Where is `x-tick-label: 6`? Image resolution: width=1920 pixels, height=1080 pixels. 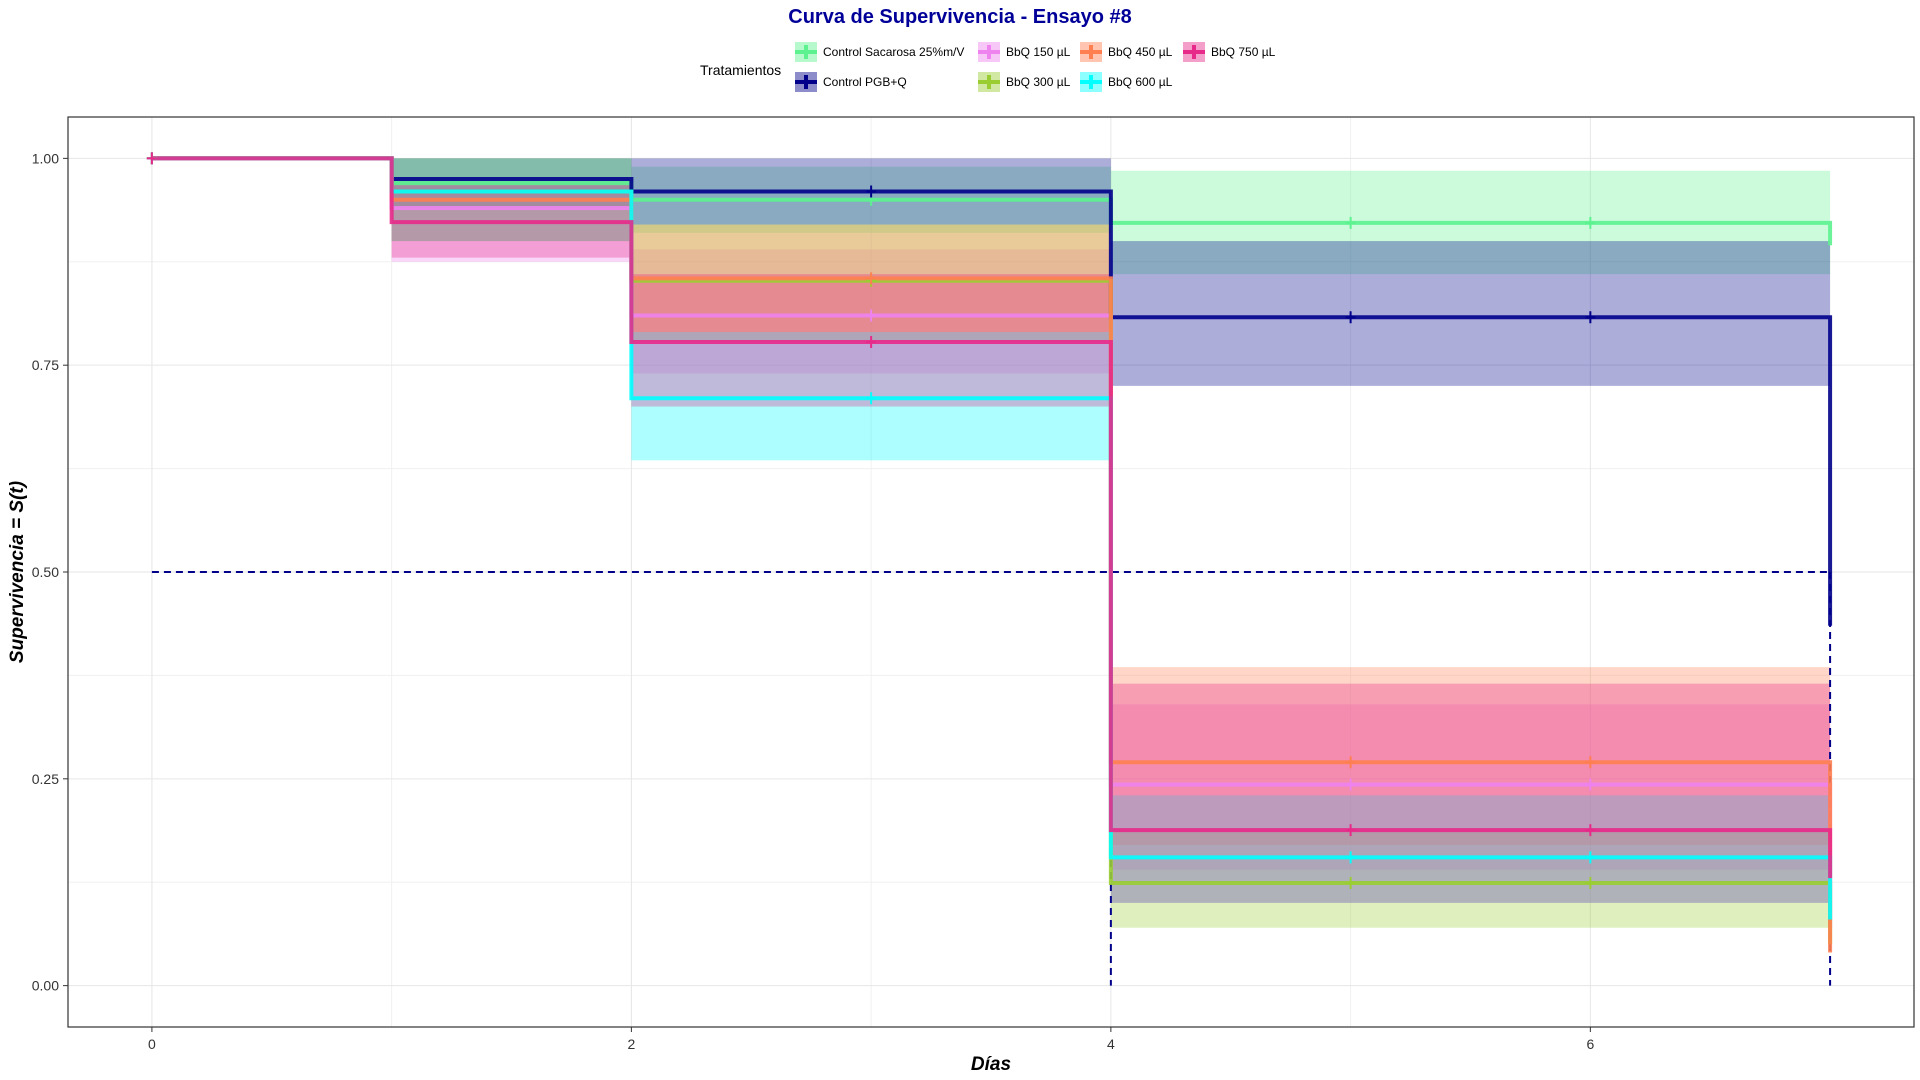 x-tick-label: 6 is located at coordinates (1590, 1044).